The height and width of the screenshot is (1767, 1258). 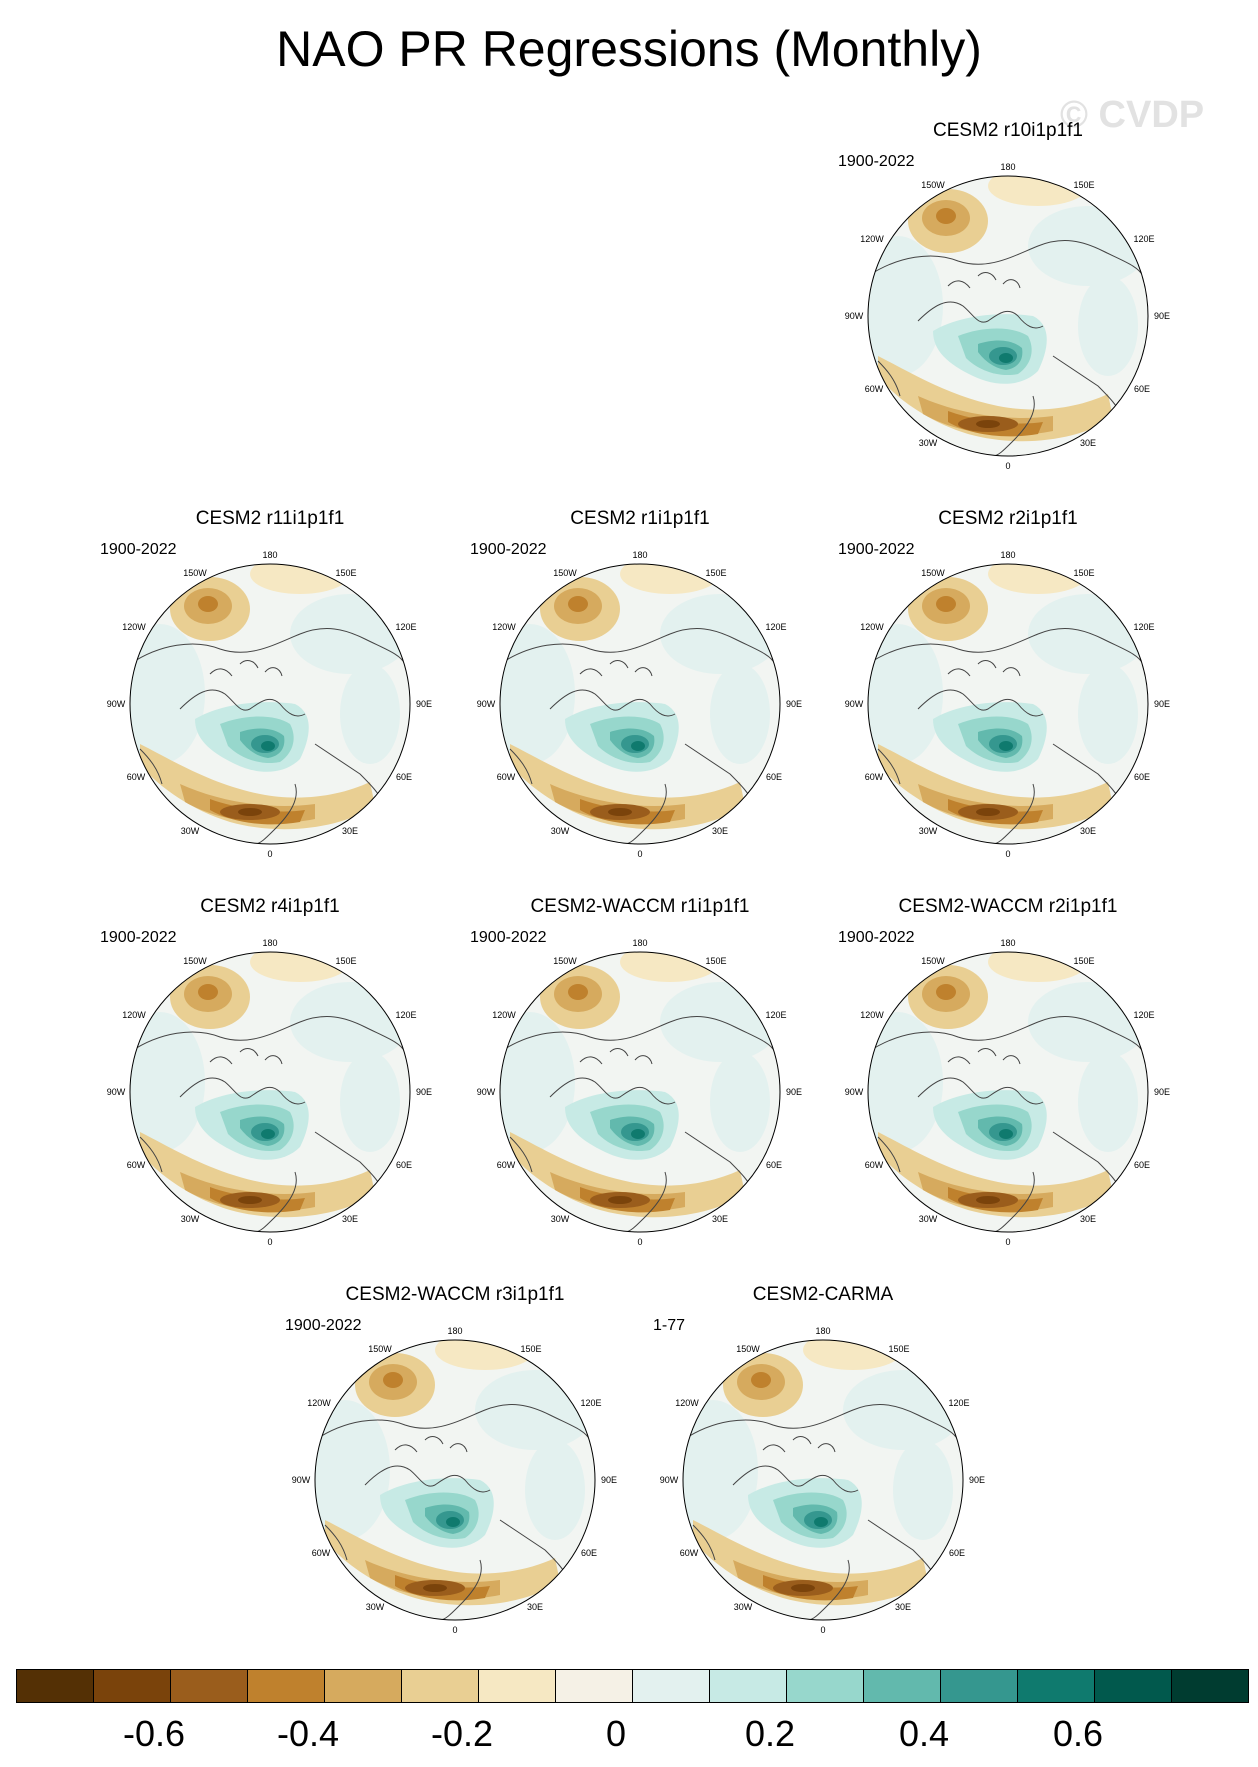 I want to click on map-panel-9: CESM2-CARMA 1-77, so click(x=823, y=1474).